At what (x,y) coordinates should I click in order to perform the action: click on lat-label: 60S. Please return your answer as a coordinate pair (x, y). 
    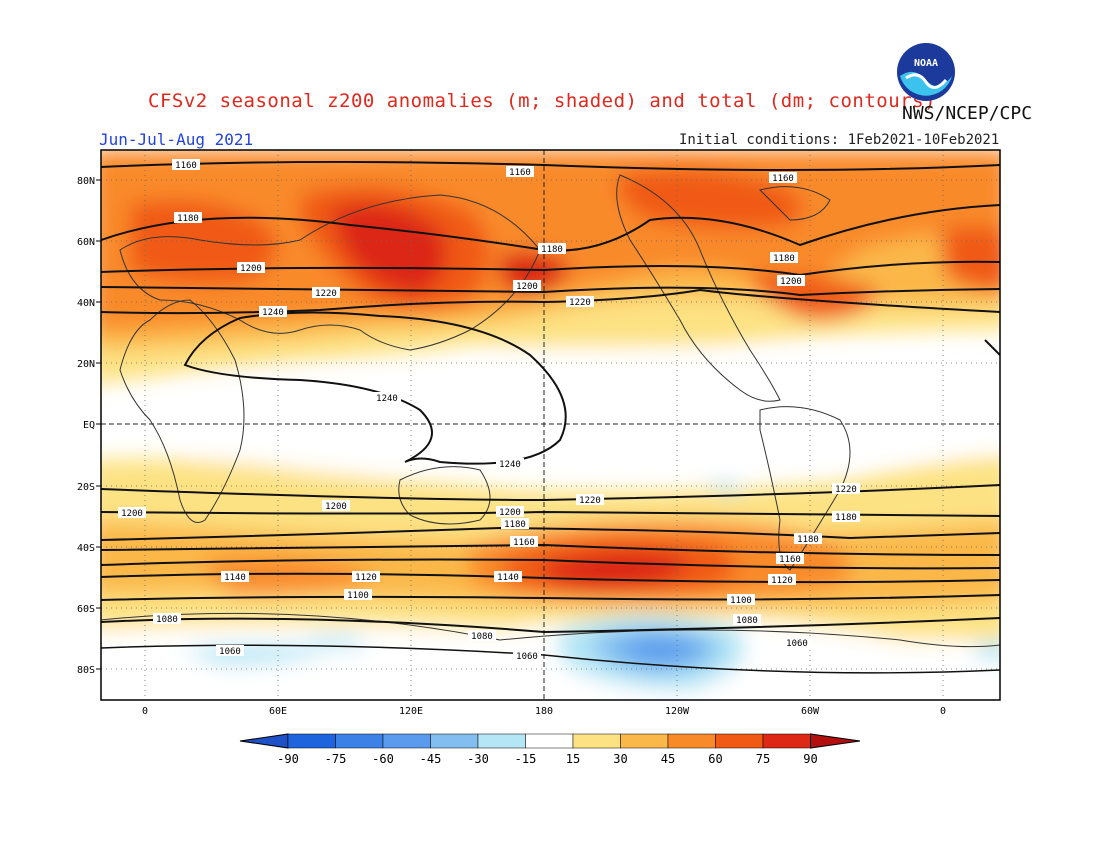
    Looking at the image, I should click on (86, 609).